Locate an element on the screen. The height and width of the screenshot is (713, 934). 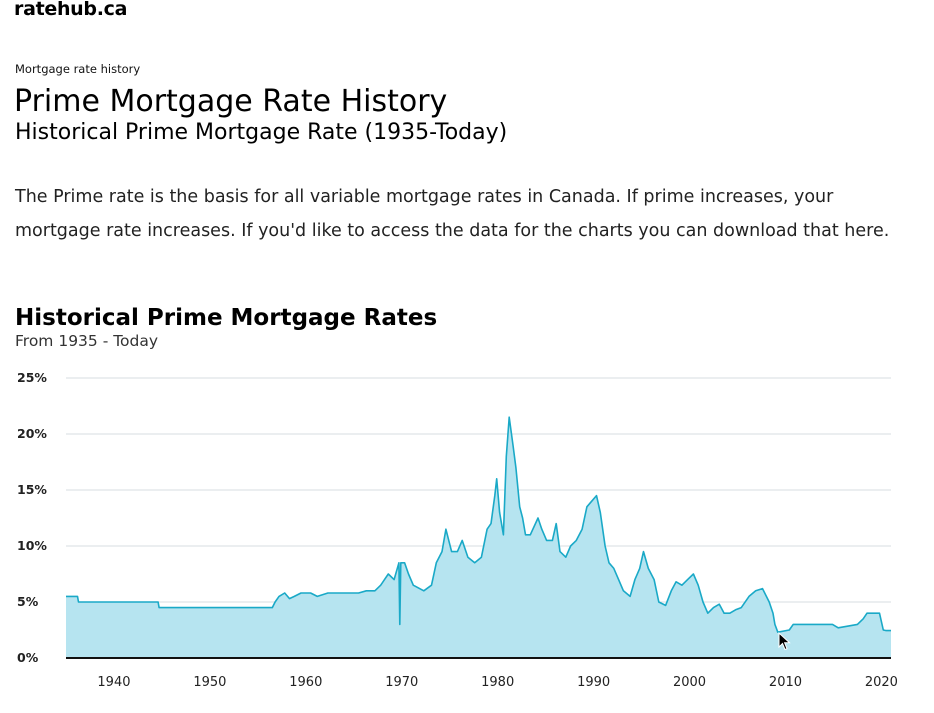
y-tick-label: 25% is located at coordinates (32, 377).